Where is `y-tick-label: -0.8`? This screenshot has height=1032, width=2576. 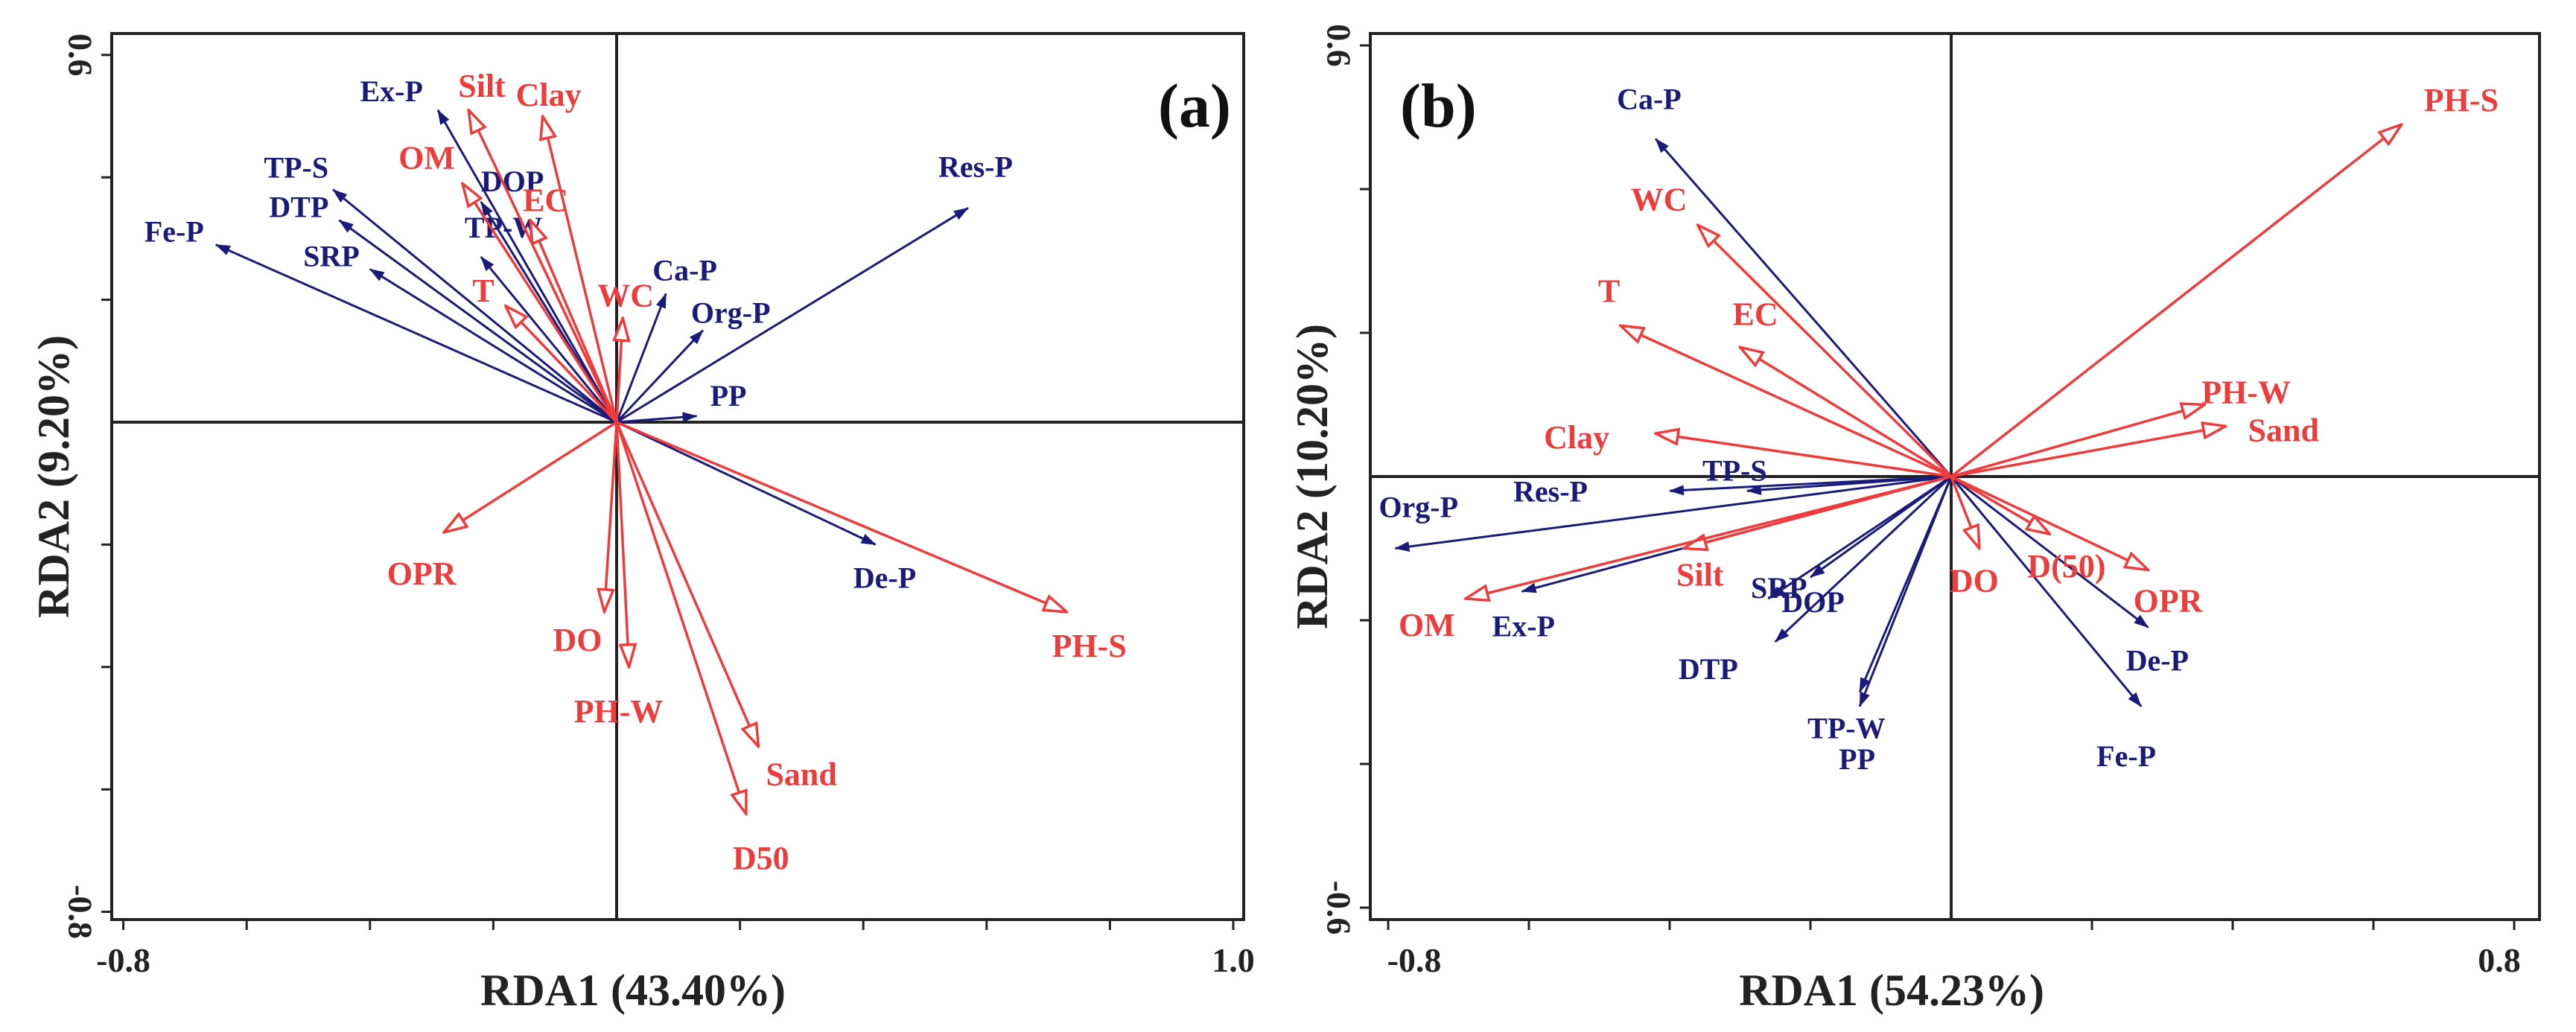
y-tick-label: -0.8 is located at coordinates (81, 912).